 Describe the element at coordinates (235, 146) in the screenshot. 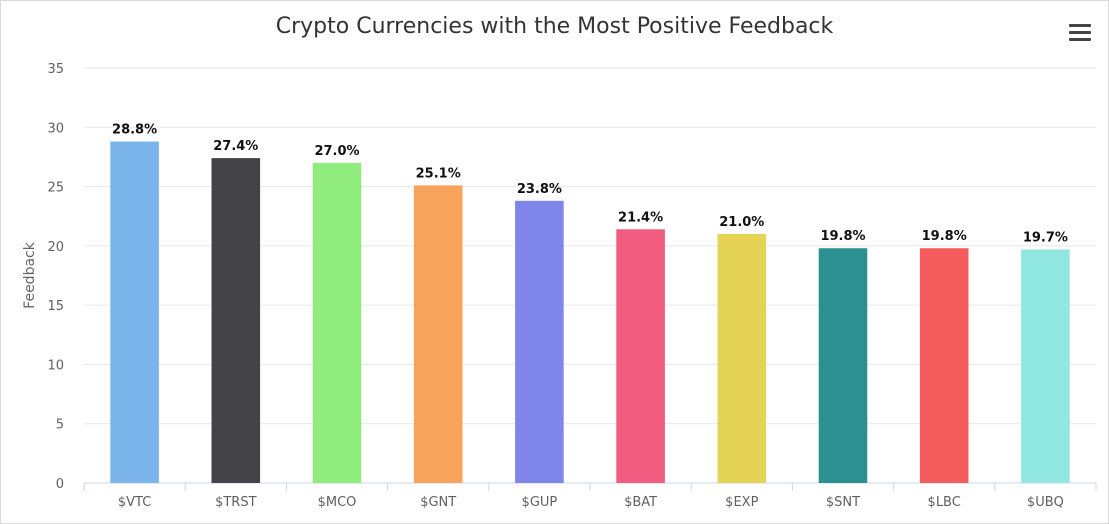

I see `data-label: 27.4%` at that location.